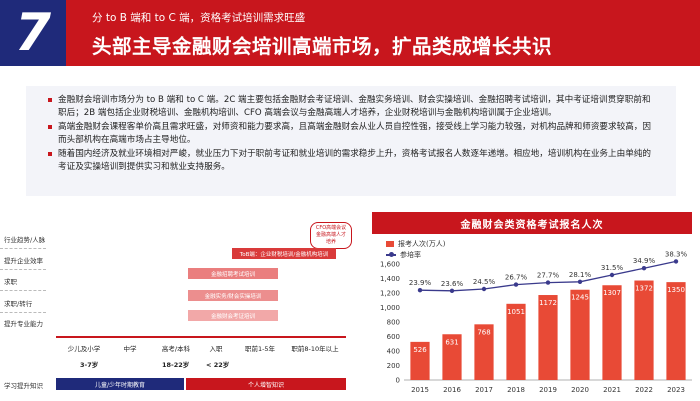 The image size is (700, 401). I want to click on x-tick-label: 2017, so click(484, 390).